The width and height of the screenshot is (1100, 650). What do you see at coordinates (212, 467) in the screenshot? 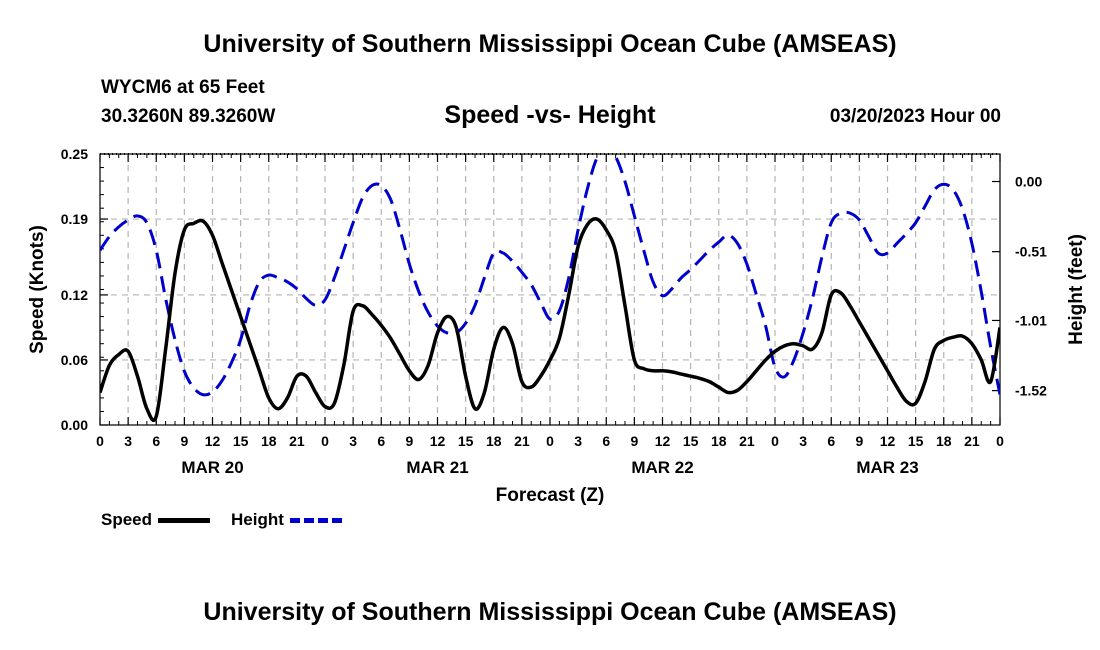
I see `day-label: MAR 20` at bounding box center [212, 467].